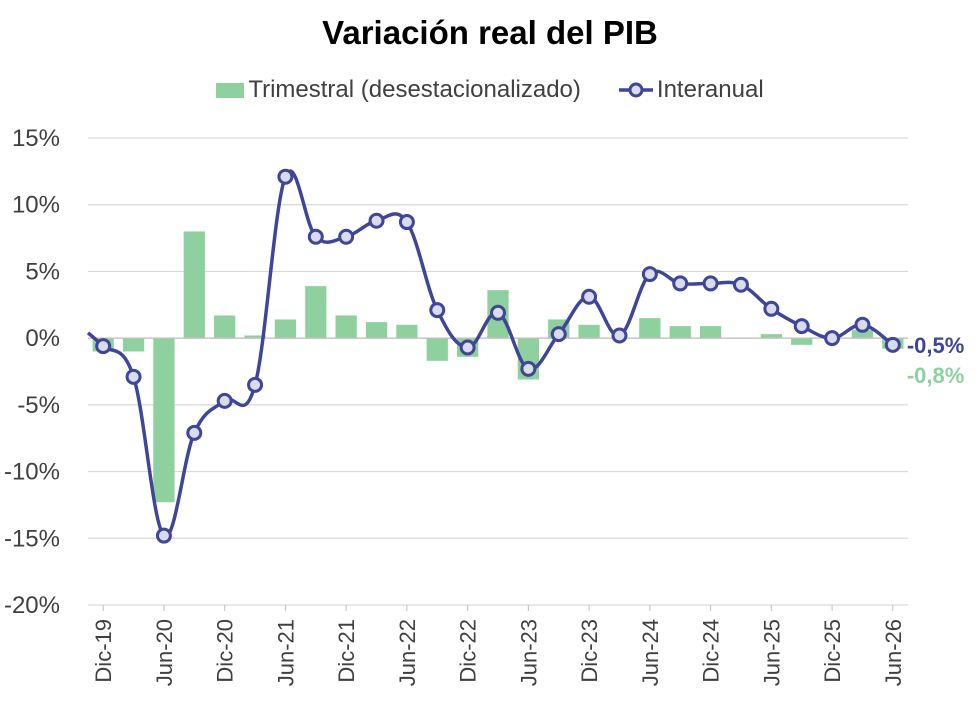  What do you see at coordinates (32, 605) in the screenshot?
I see `y-tick-label: -20%` at bounding box center [32, 605].